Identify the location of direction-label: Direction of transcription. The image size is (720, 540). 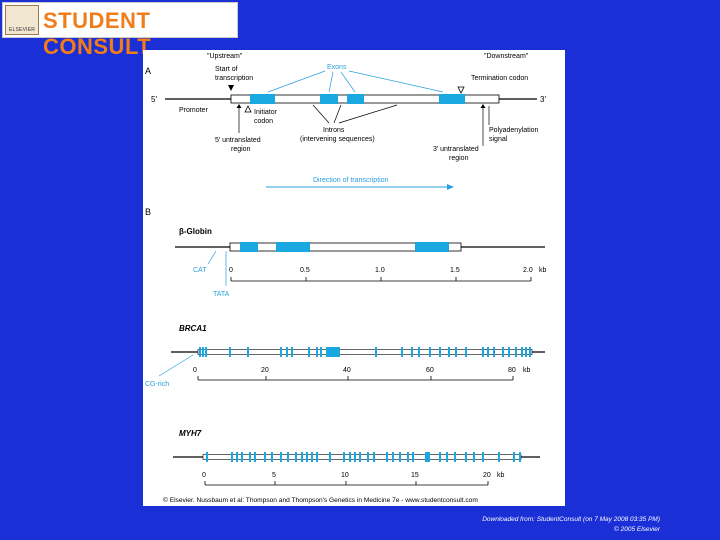
(351, 180).